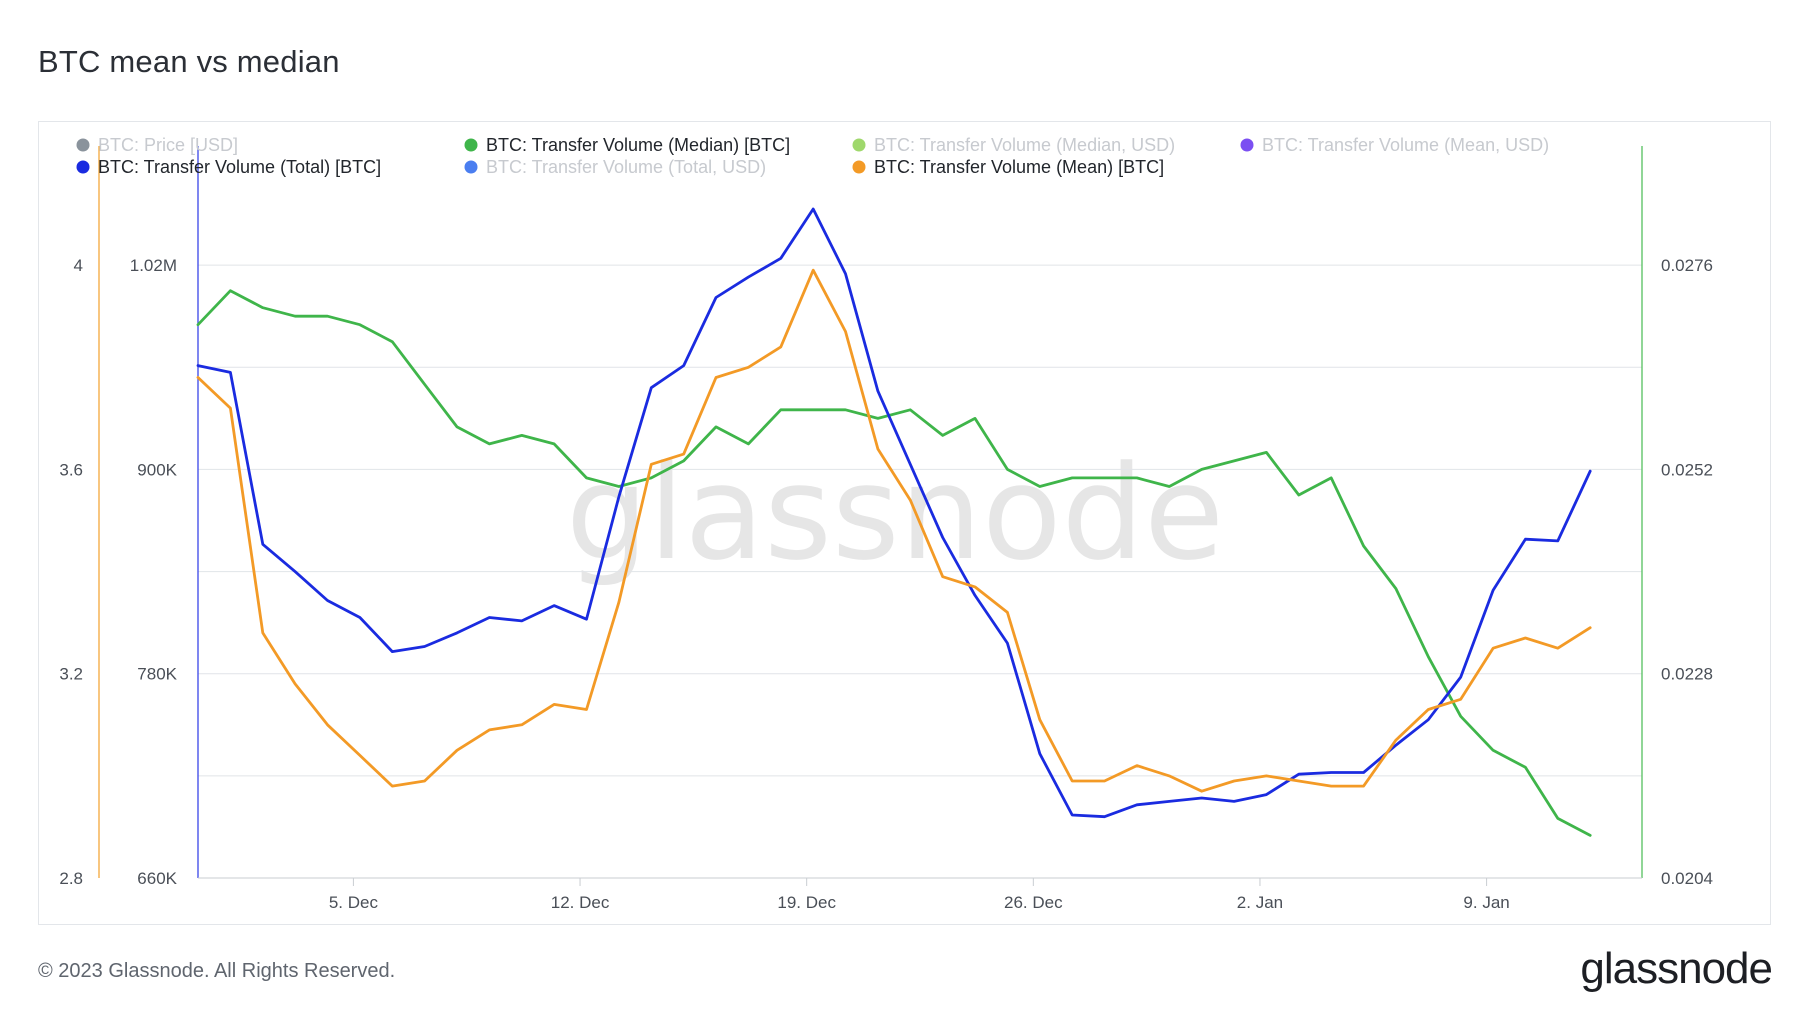 This screenshot has height=1013, width=1800. What do you see at coordinates (71, 469) in the screenshot?
I see `mean-axis-tick-label: 3.6` at bounding box center [71, 469].